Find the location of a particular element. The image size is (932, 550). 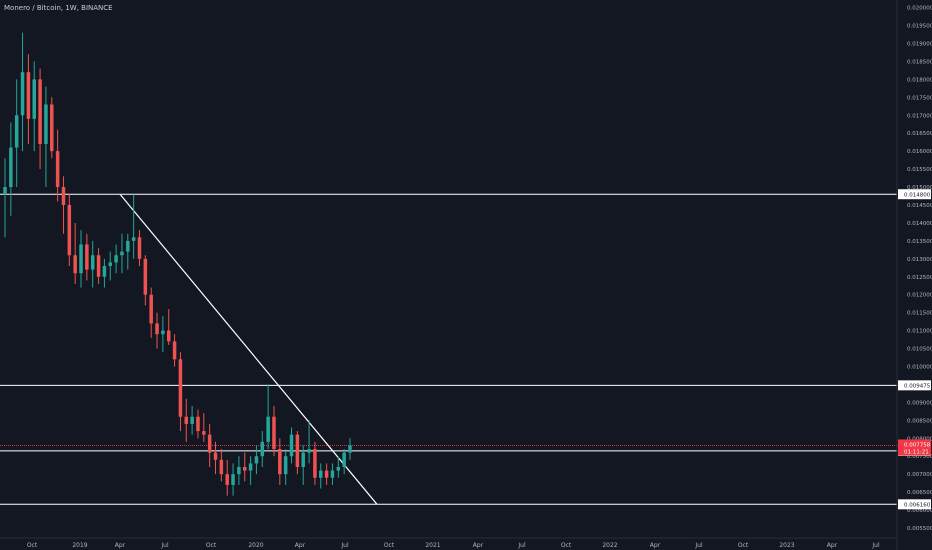

y-tick-label: 0.008500 is located at coordinates (919, 421).